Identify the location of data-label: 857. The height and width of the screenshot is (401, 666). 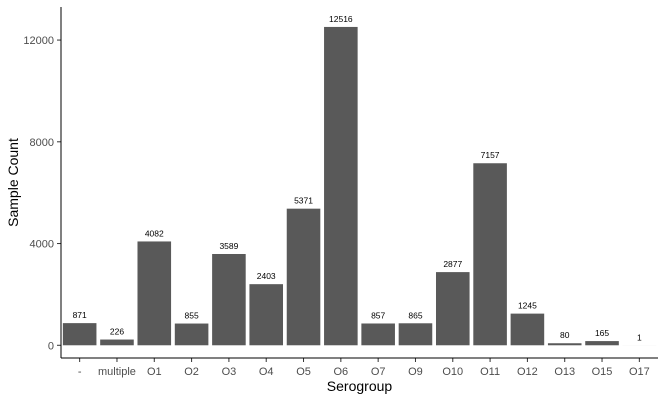
(378, 315).